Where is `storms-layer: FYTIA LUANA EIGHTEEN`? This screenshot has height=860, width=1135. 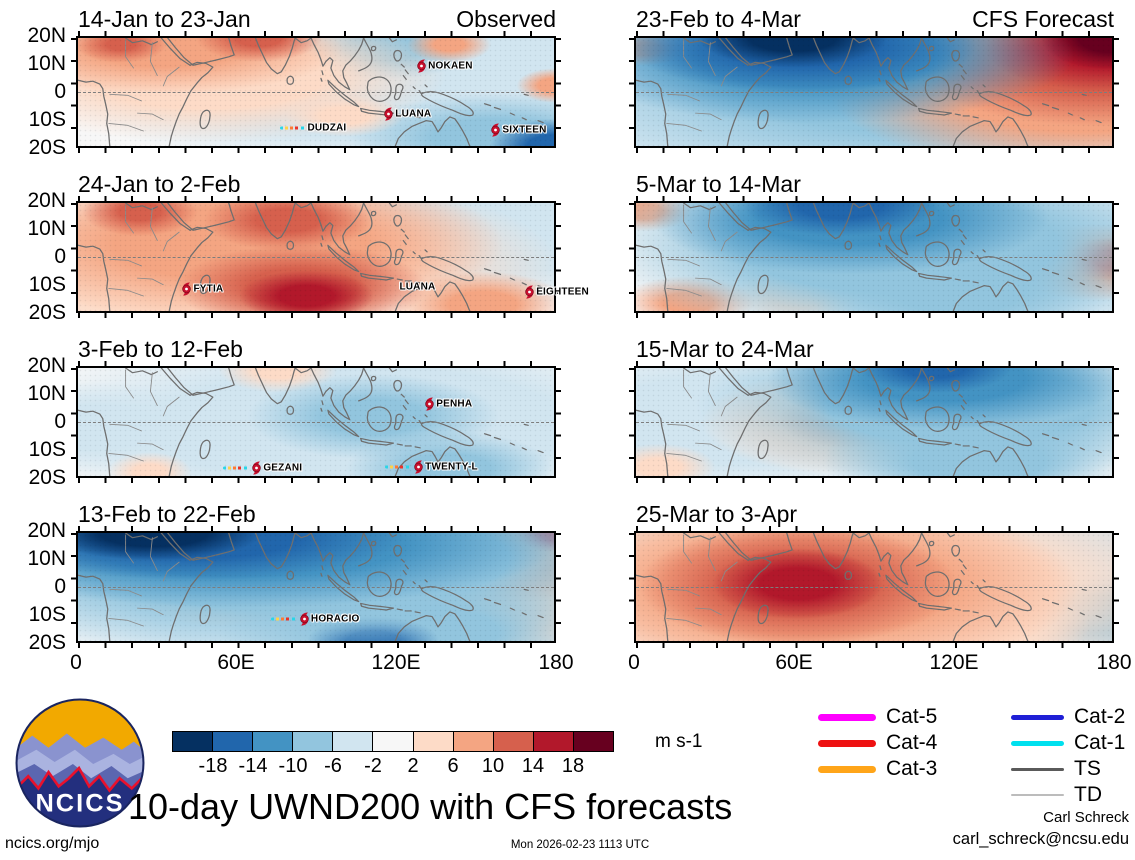
storms-layer: FYTIA LUANA EIGHTEEN is located at coordinates (333, 257).